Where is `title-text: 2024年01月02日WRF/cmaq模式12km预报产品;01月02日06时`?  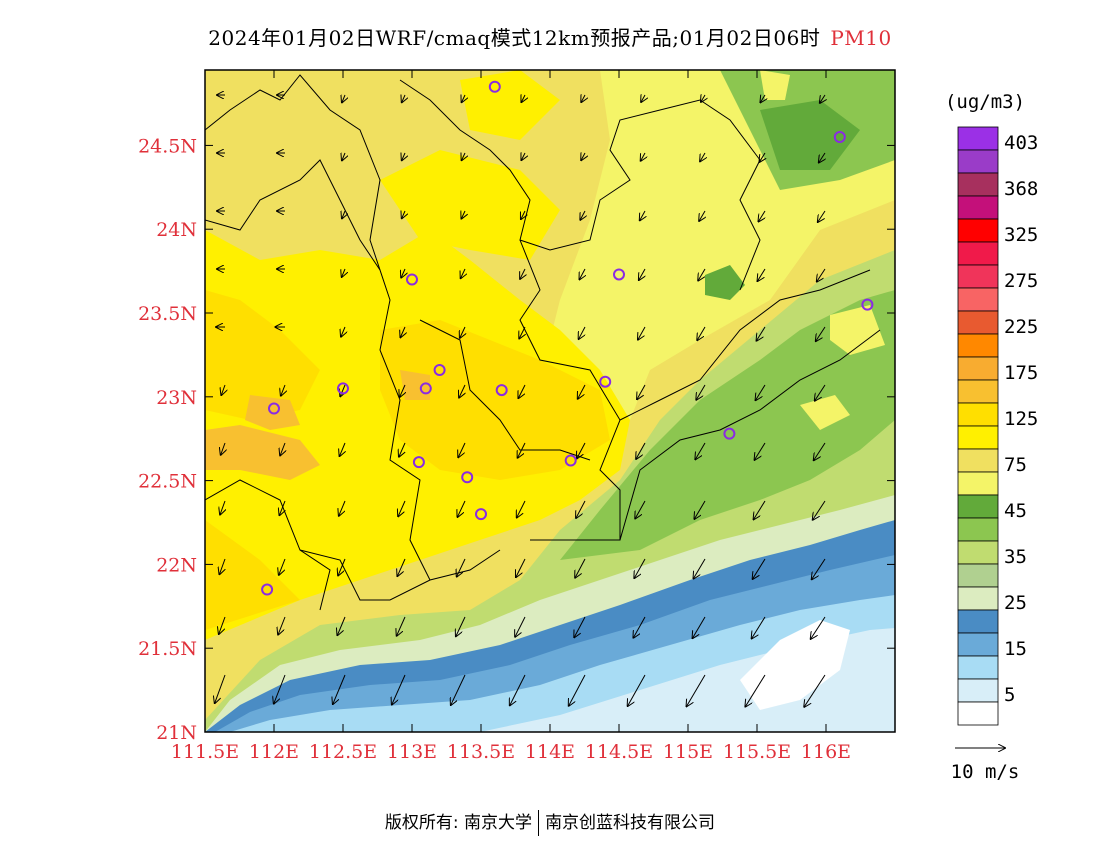 title-text: 2024年01月02日WRF/cmaq模式12km预报产品;01月02日06时 is located at coordinates (514, 38).